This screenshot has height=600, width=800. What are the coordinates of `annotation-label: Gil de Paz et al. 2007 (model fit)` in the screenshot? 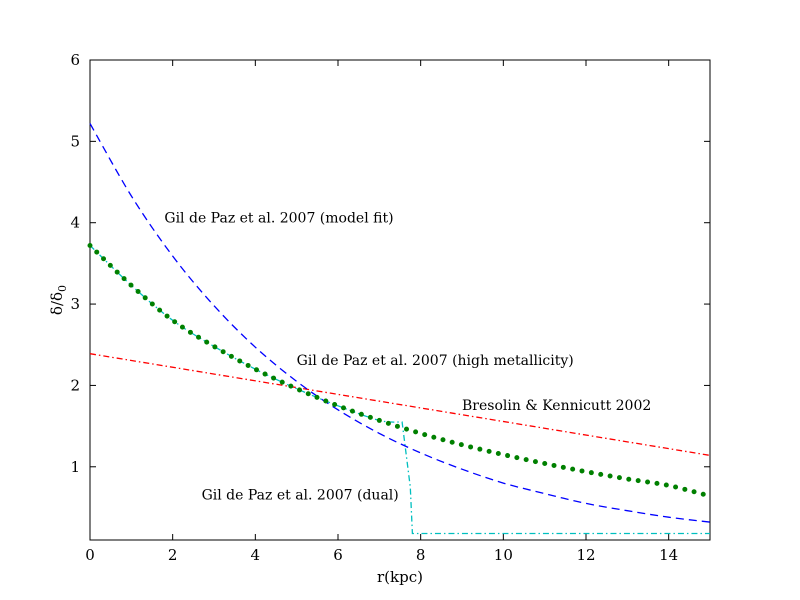 It's located at (278, 219).